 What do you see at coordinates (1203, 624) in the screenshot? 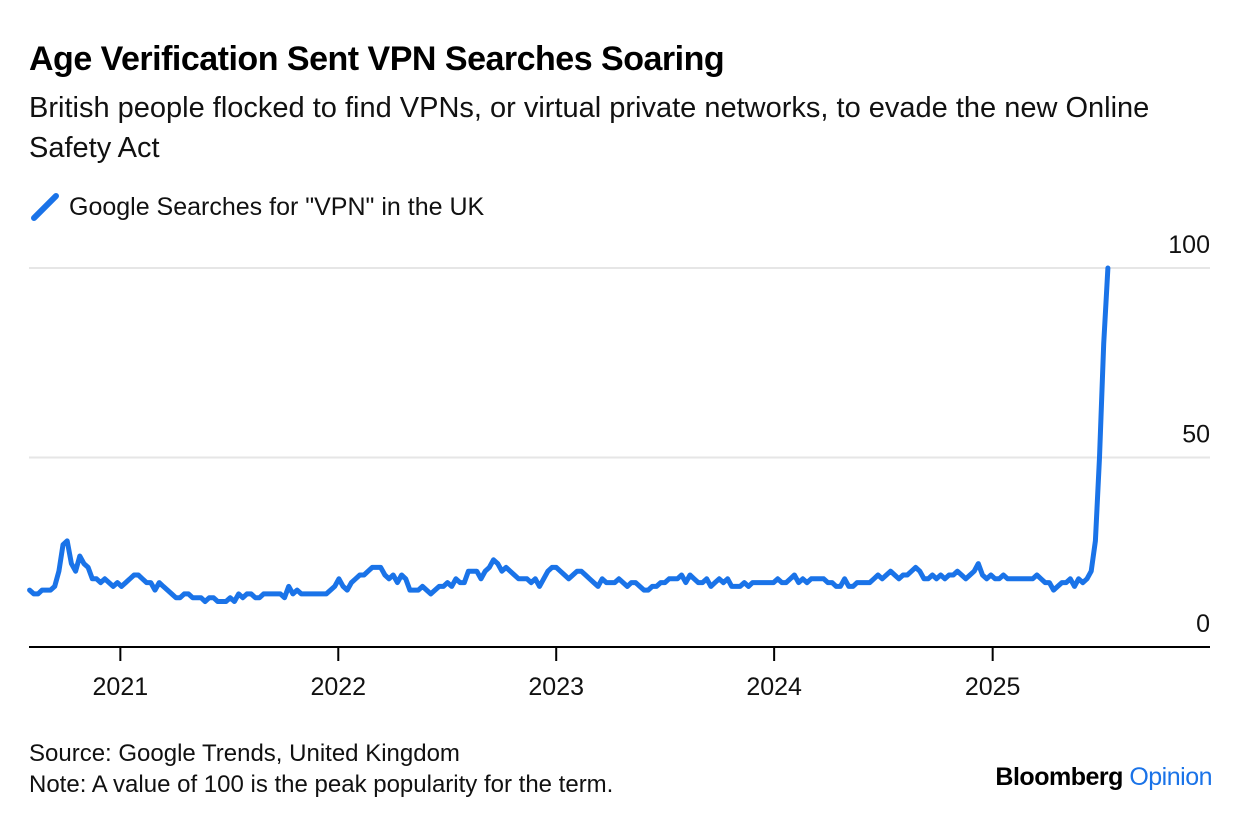
I see `y-tick-label: 0` at bounding box center [1203, 624].